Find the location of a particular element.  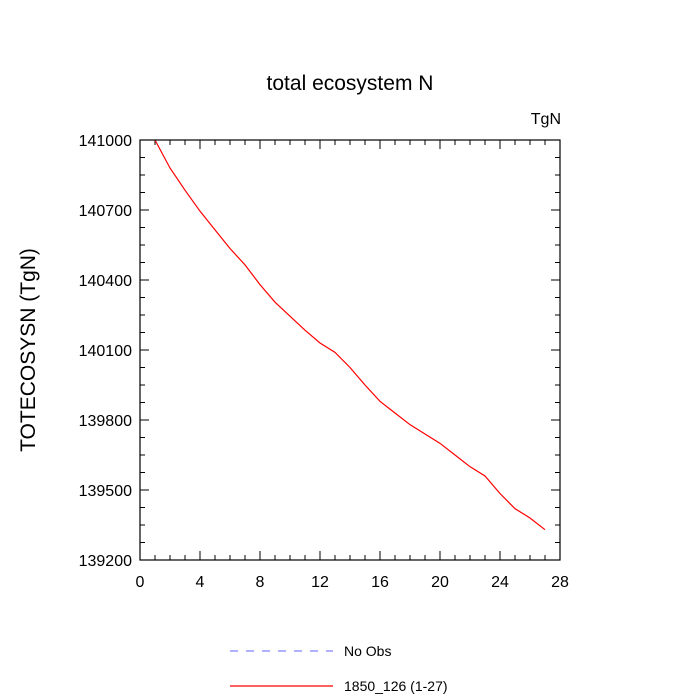

y-tick-label: 140700 is located at coordinates (105, 211).